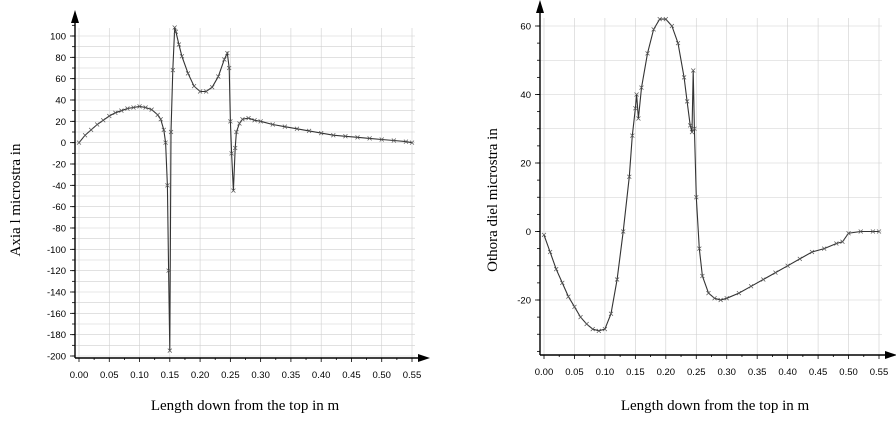  I want to click on x-tick-label: 0.25, so click(696, 372).